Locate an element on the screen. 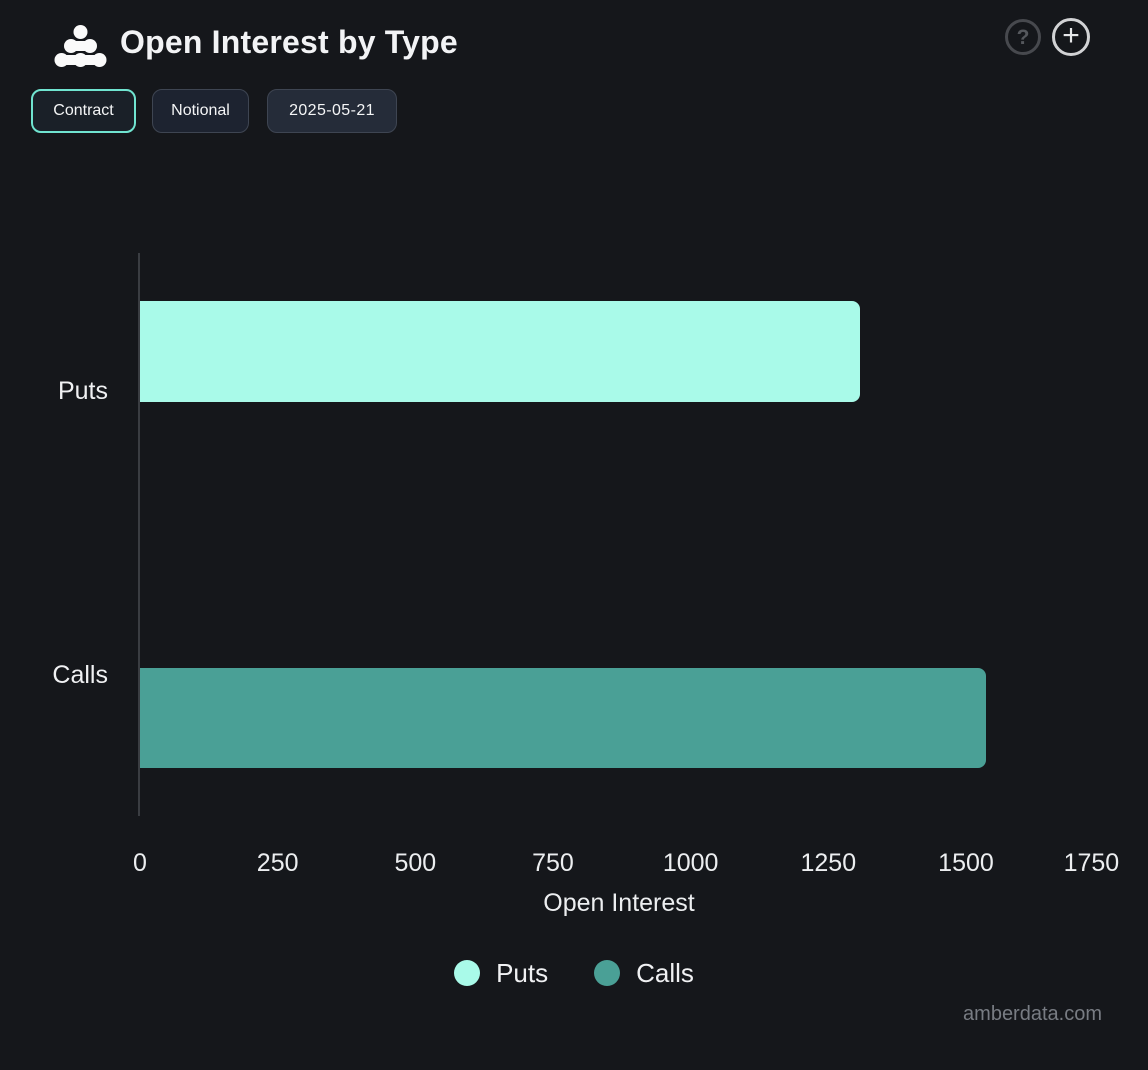 This screenshot has height=1070, width=1148. x-tick-label: 750 is located at coordinates (553, 863).